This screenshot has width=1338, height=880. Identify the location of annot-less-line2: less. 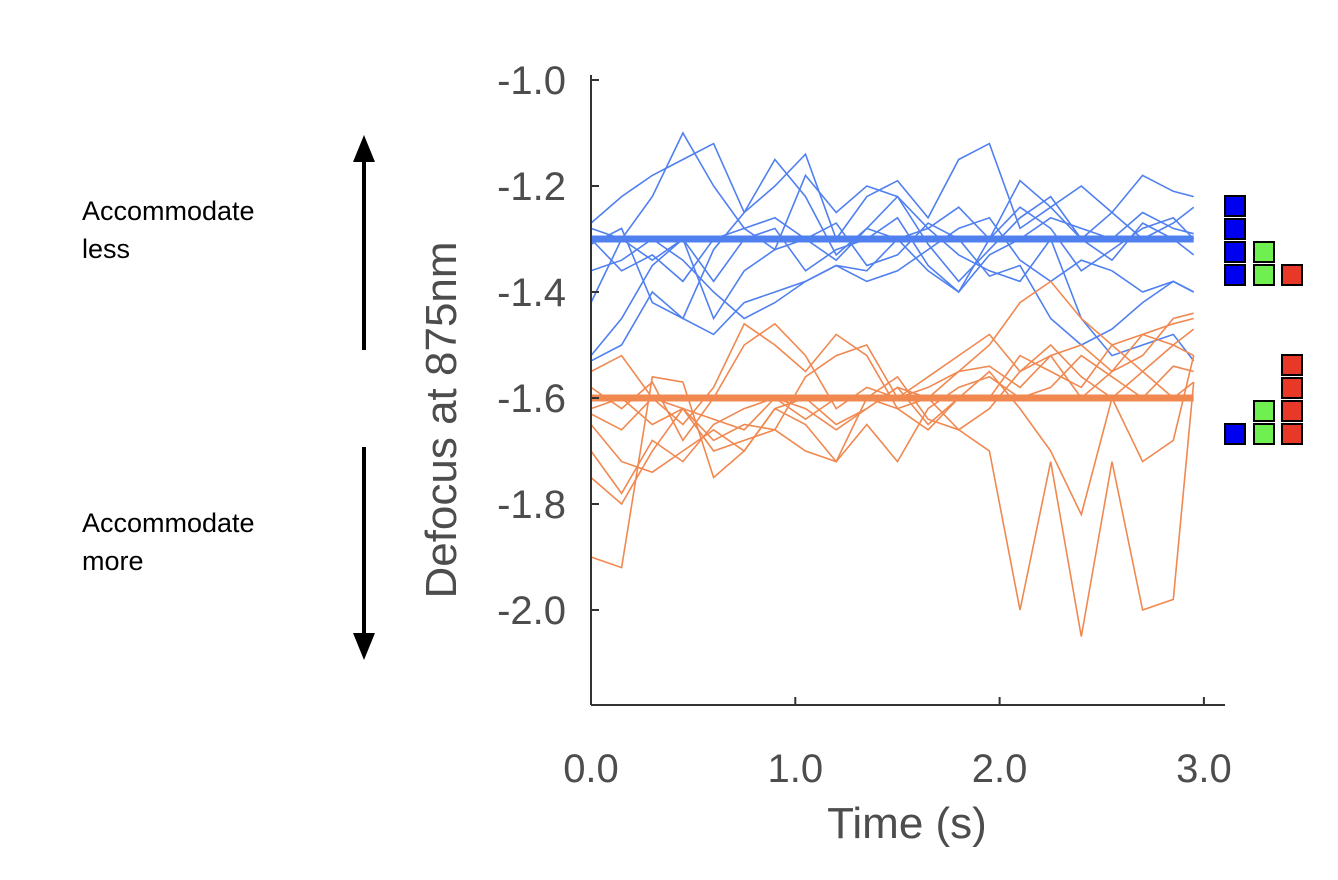
(106, 249).